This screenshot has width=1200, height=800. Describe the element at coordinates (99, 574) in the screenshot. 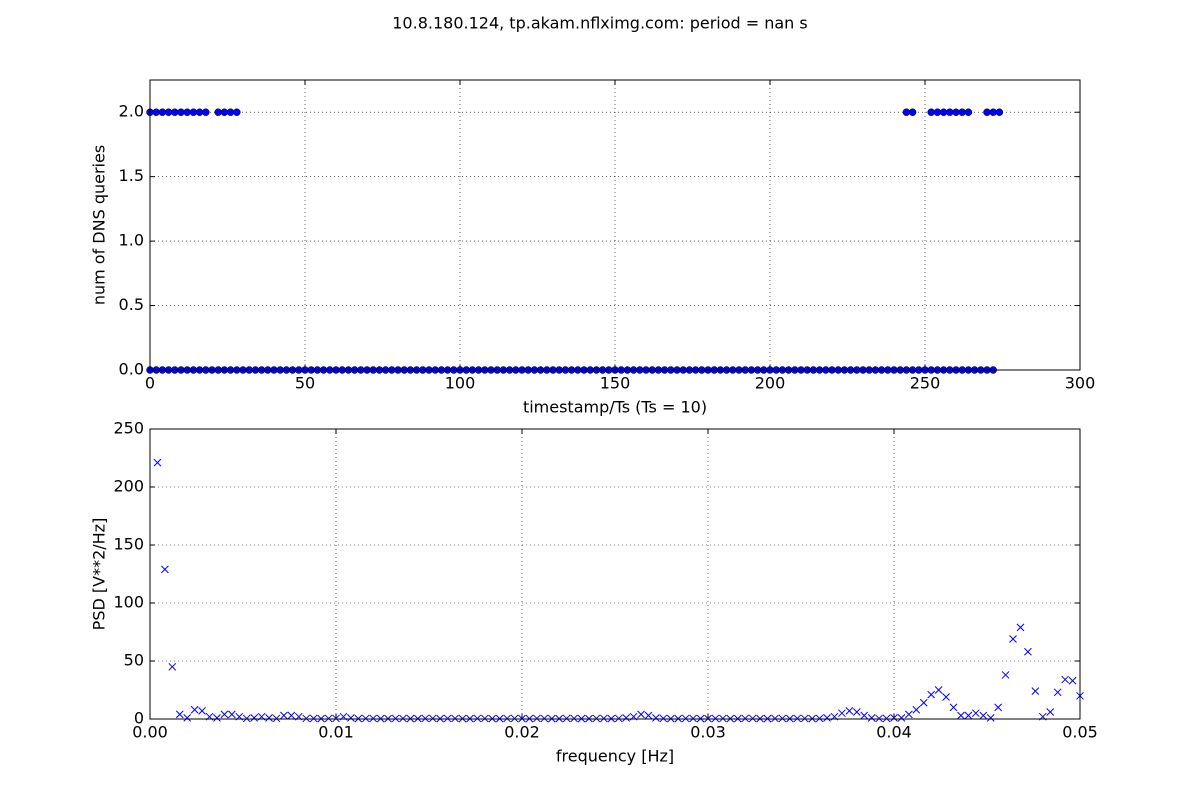

I see `y-axis-label: PSD [V**2/Hz]` at that location.